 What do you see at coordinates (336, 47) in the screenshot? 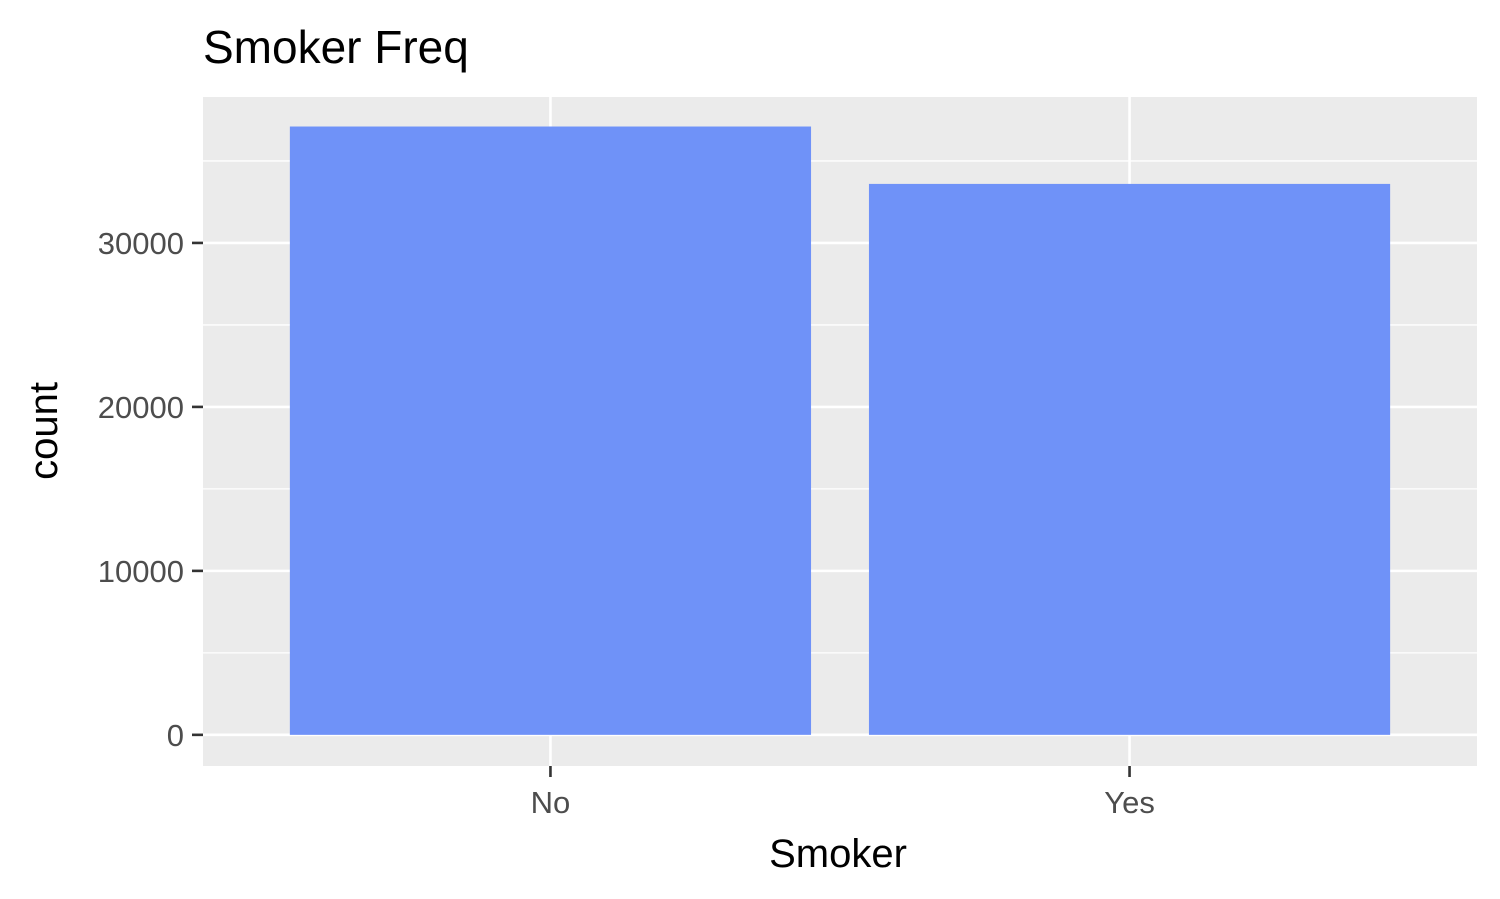
I see `chart-title: Smoker Freq` at bounding box center [336, 47].